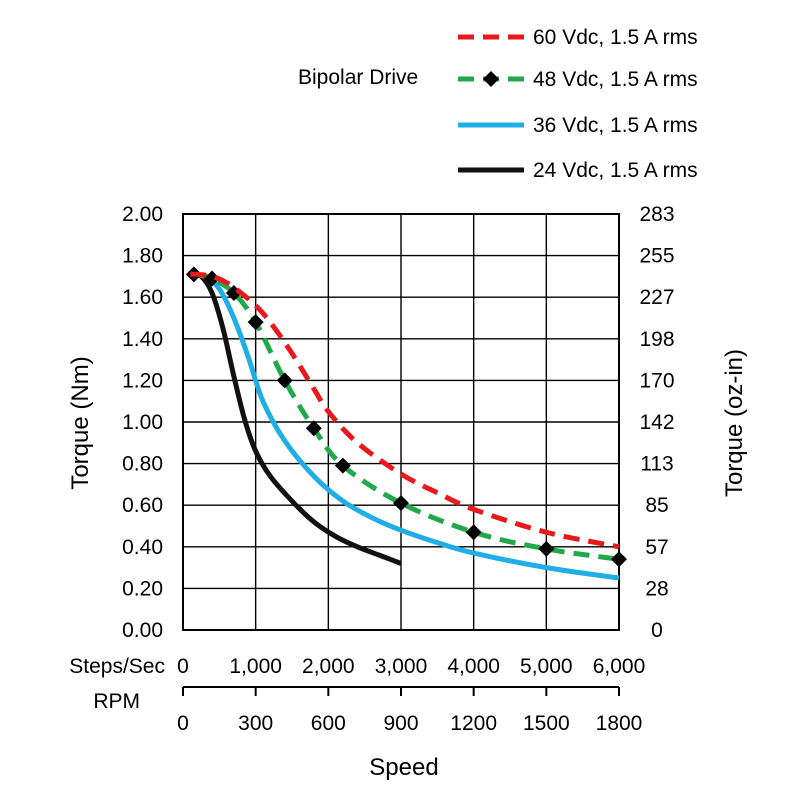 Image resolution: width=800 pixels, height=800 pixels. I want to click on legend-label-24-vdc-1-5-a-rms: 24 Vdc, 1.5 A rms, so click(615, 170).